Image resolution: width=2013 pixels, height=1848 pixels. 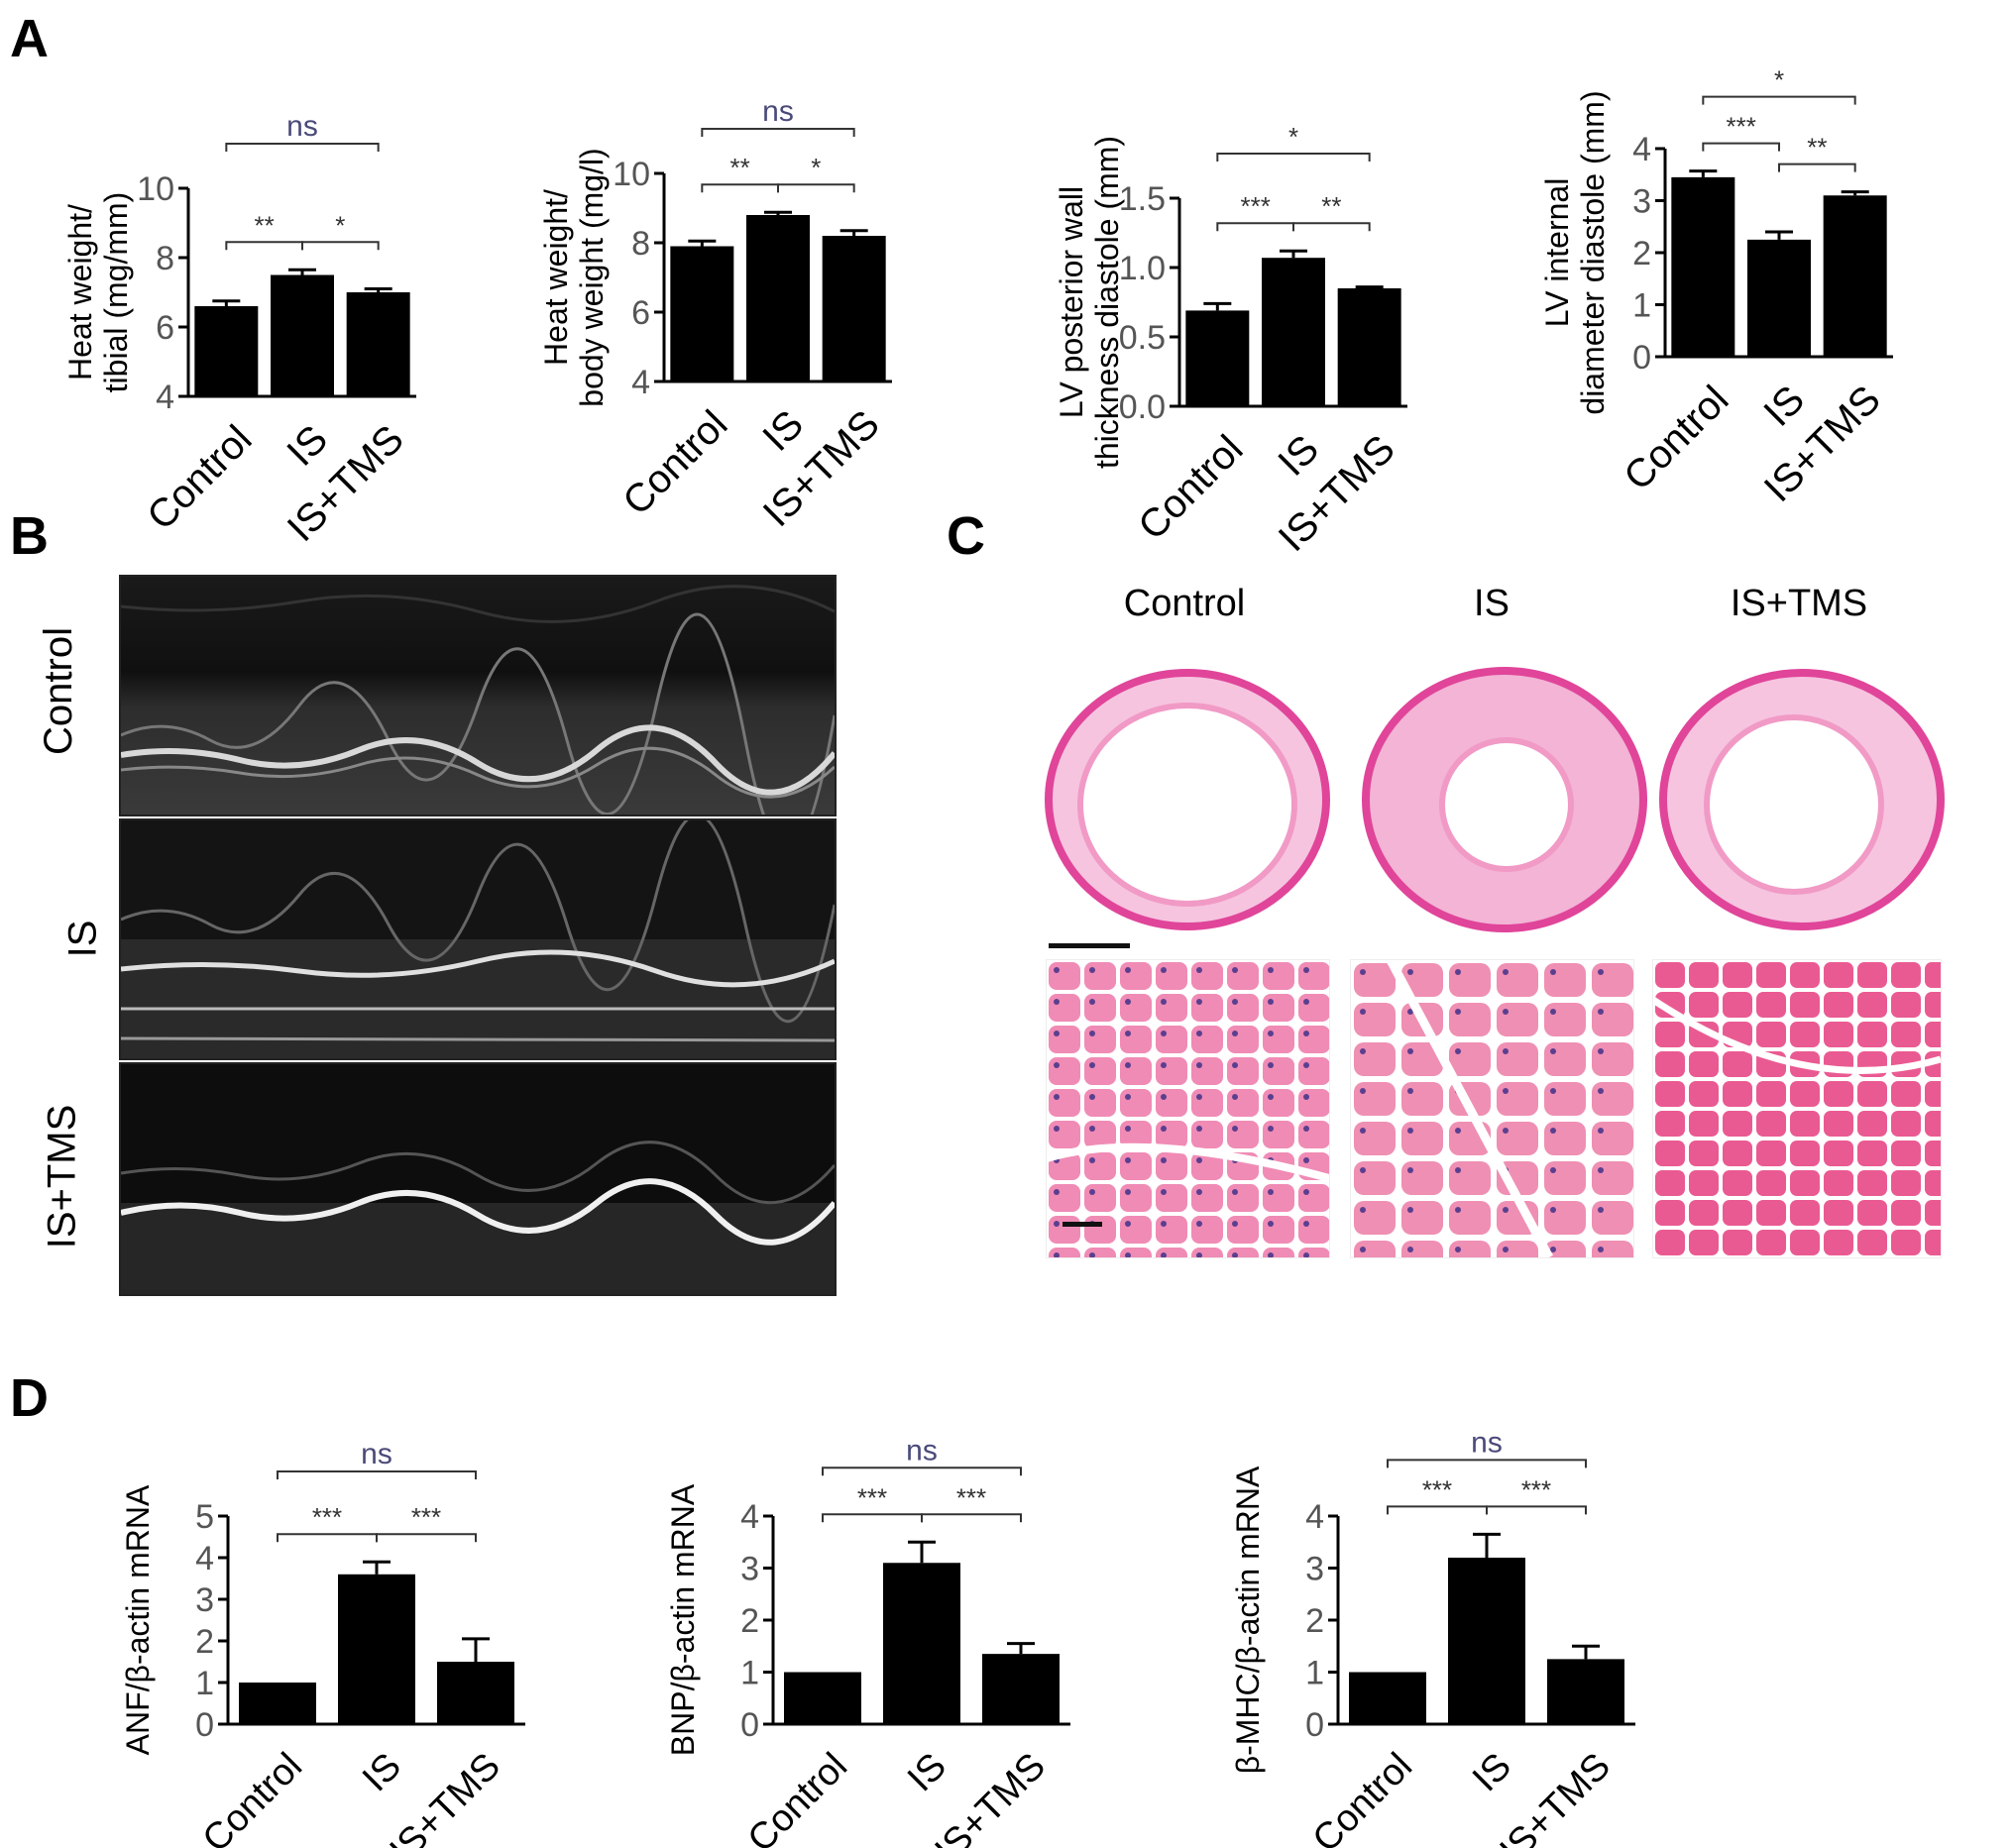 What do you see at coordinates (479, 1179) in the screenshot?
I see `echo-trace-is-tms` at bounding box center [479, 1179].